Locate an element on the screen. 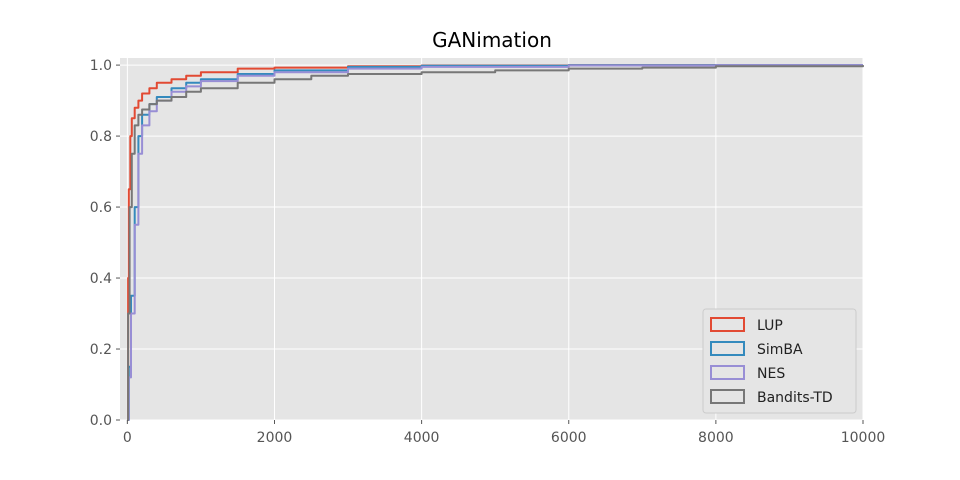  x-tick-label: 2000 is located at coordinates (275, 438).